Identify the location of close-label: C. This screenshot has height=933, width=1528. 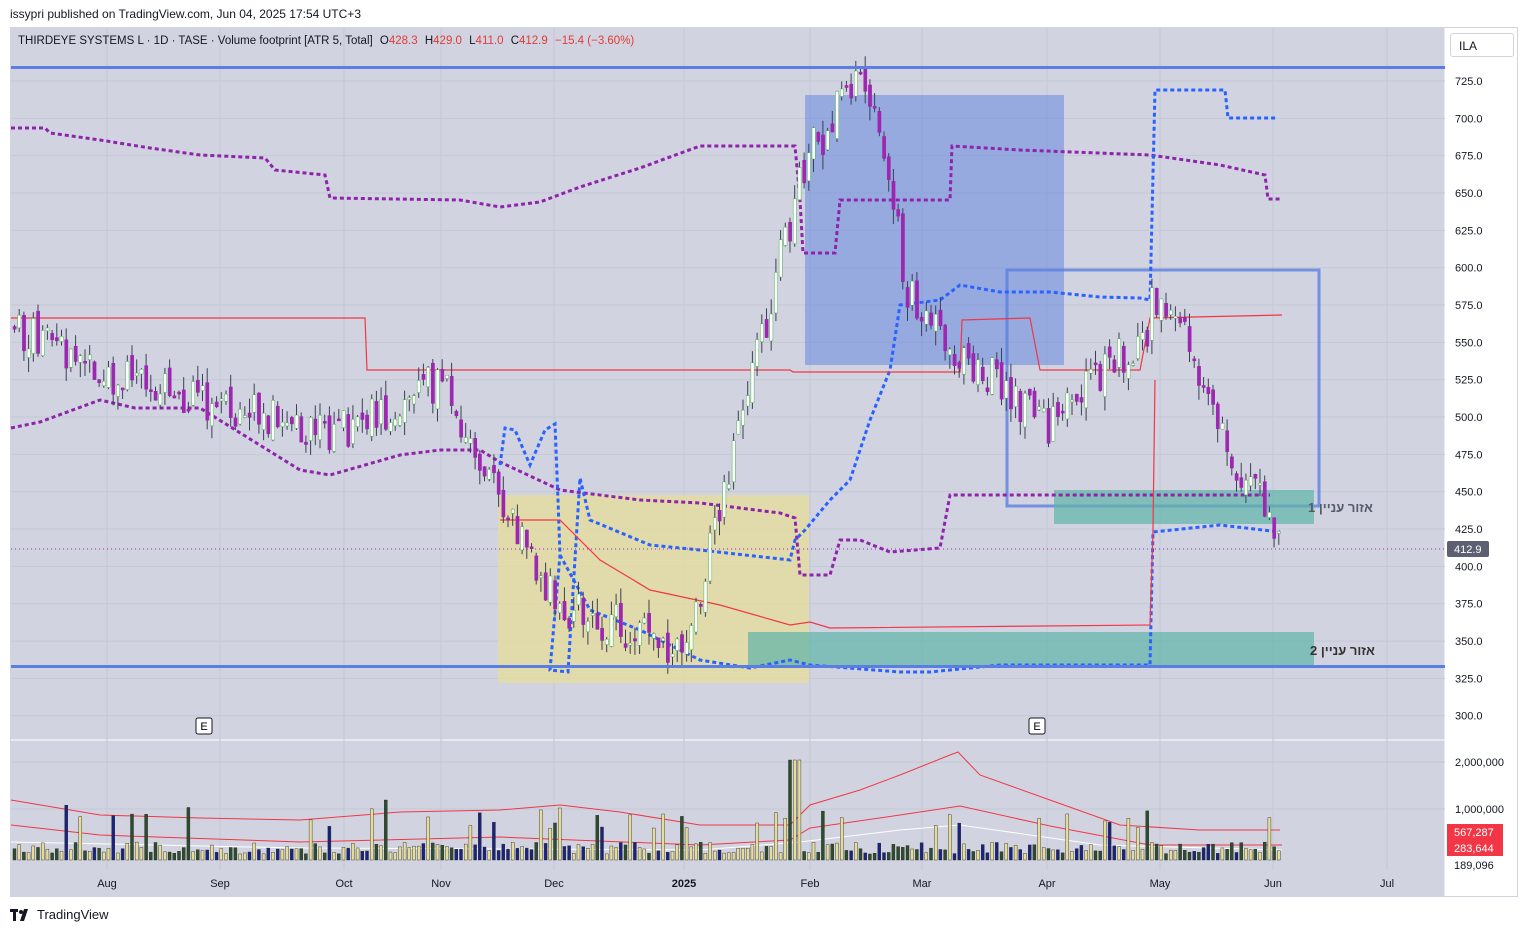
(514, 41).